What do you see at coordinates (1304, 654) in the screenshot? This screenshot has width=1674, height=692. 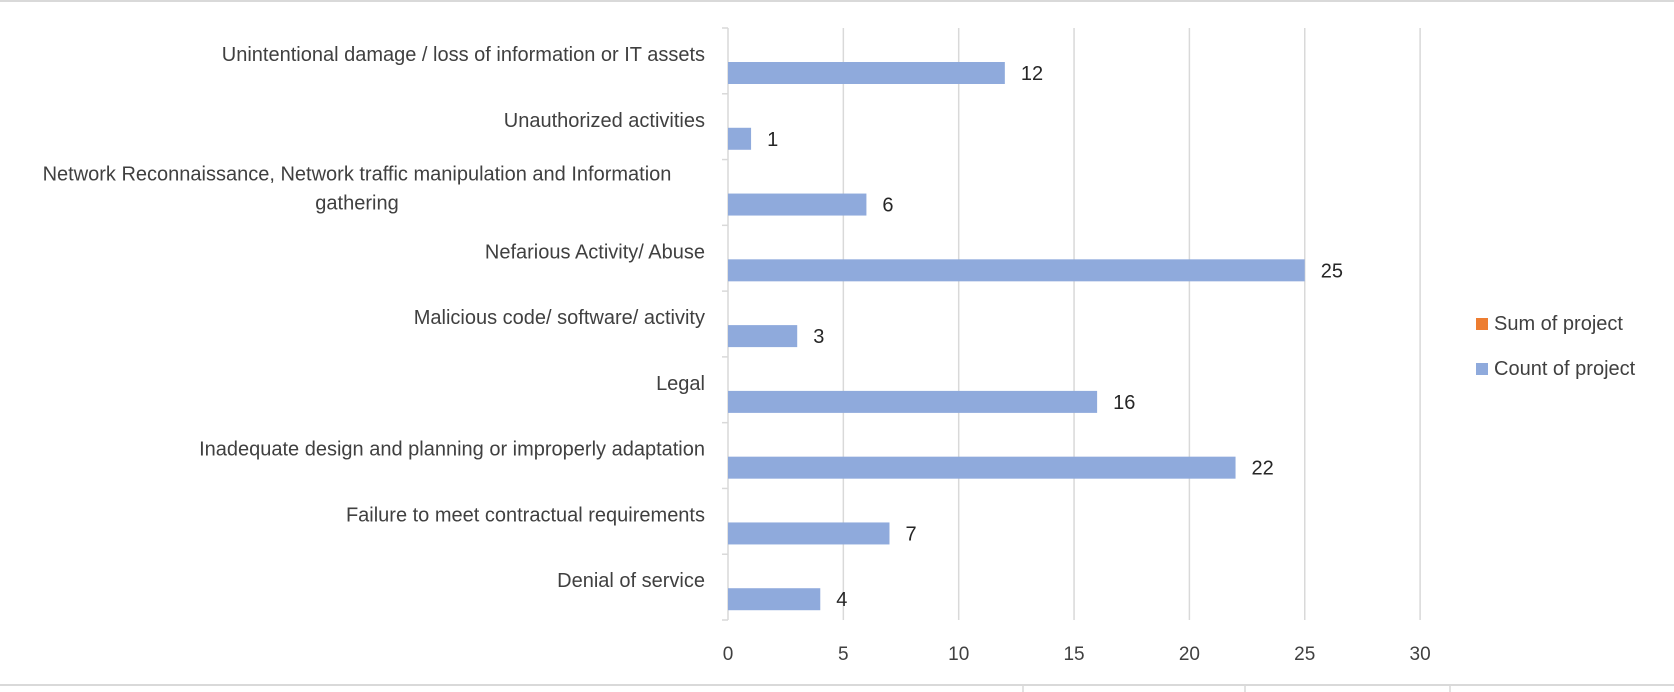 I see `x-tick-label: 25` at bounding box center [1304, 654].